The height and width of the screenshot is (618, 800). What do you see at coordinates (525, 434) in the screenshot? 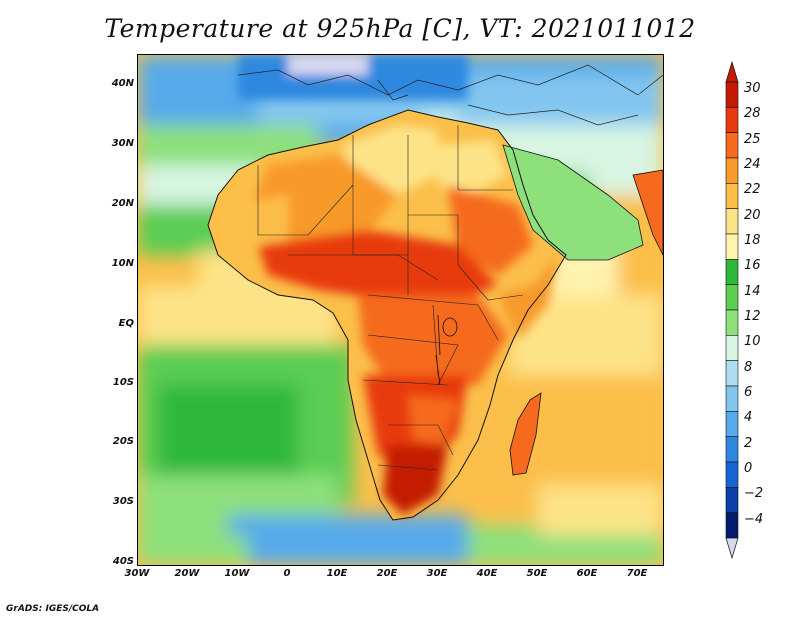
I see `madagascar` at bounding box center [525, 434].